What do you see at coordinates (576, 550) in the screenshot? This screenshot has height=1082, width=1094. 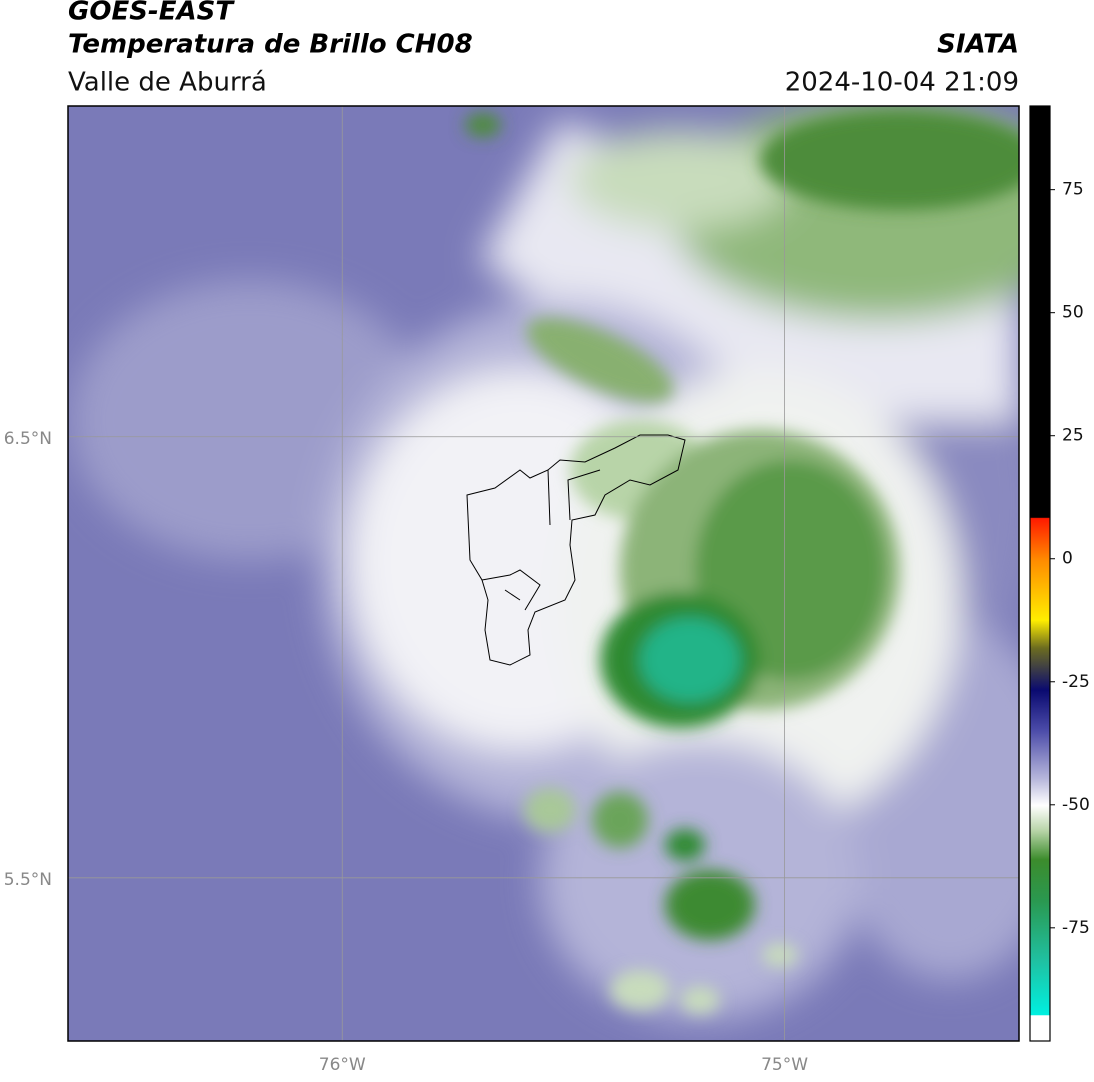 I see `municipal-boundaries` at bounding box center [576, 550].